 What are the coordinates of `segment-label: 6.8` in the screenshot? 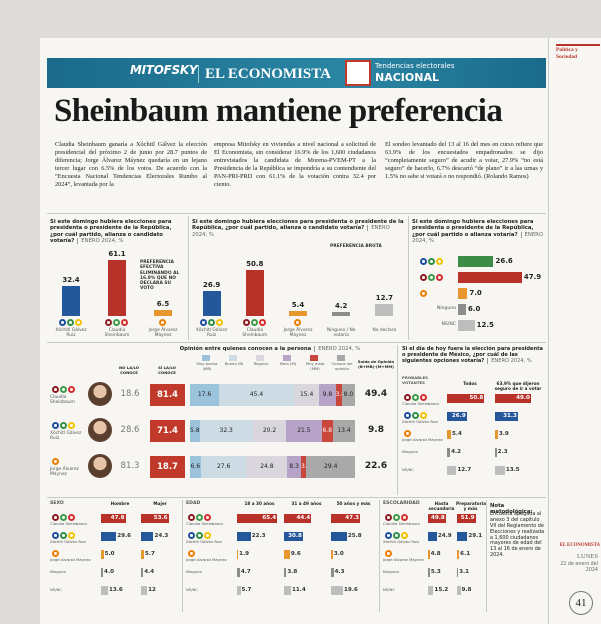 It's located at (327, 430).